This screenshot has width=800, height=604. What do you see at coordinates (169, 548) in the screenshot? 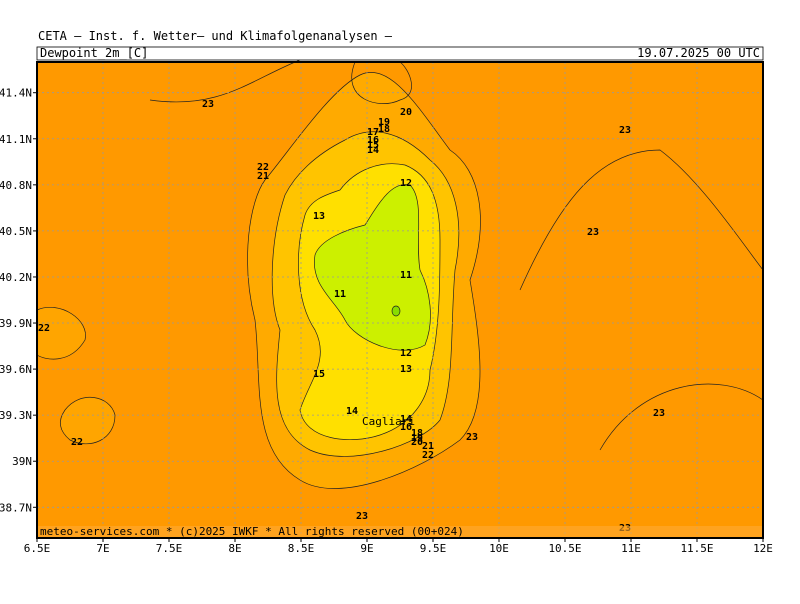
I see `x-tick-label: 7.5E` at bounding box center [169, 548].